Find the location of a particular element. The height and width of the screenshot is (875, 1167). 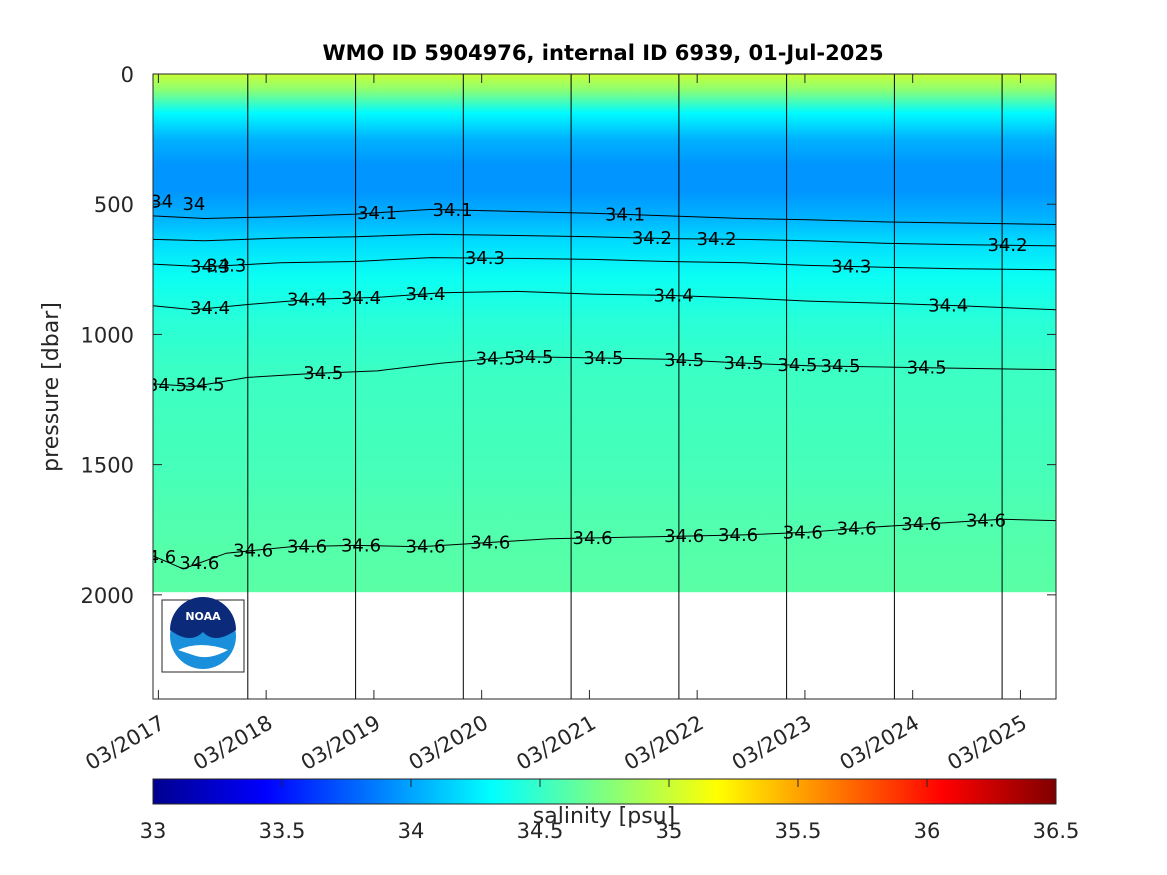

contour-label-30: 34.6 is located at coordinates (199, 563).